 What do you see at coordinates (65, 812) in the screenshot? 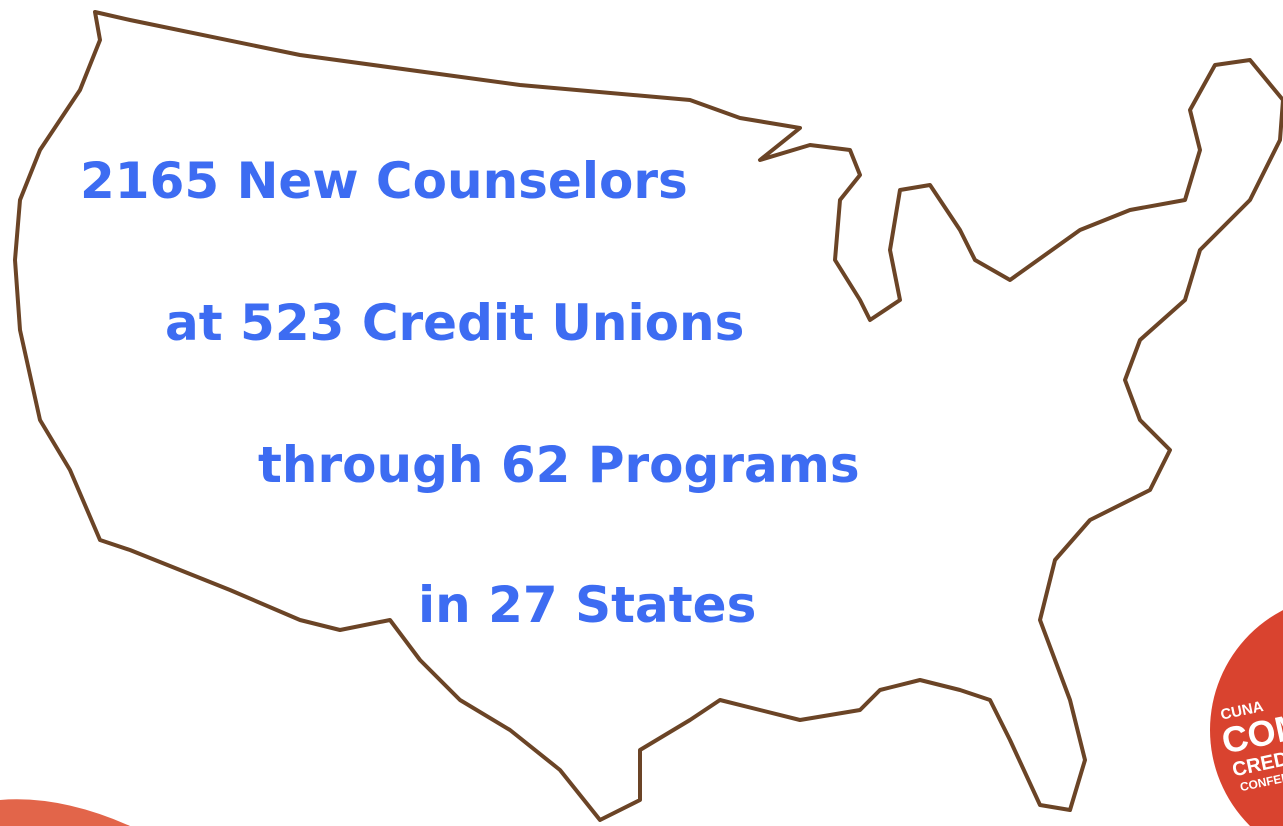
I see `bottom-left-blob` at bounding box center [65, 812].